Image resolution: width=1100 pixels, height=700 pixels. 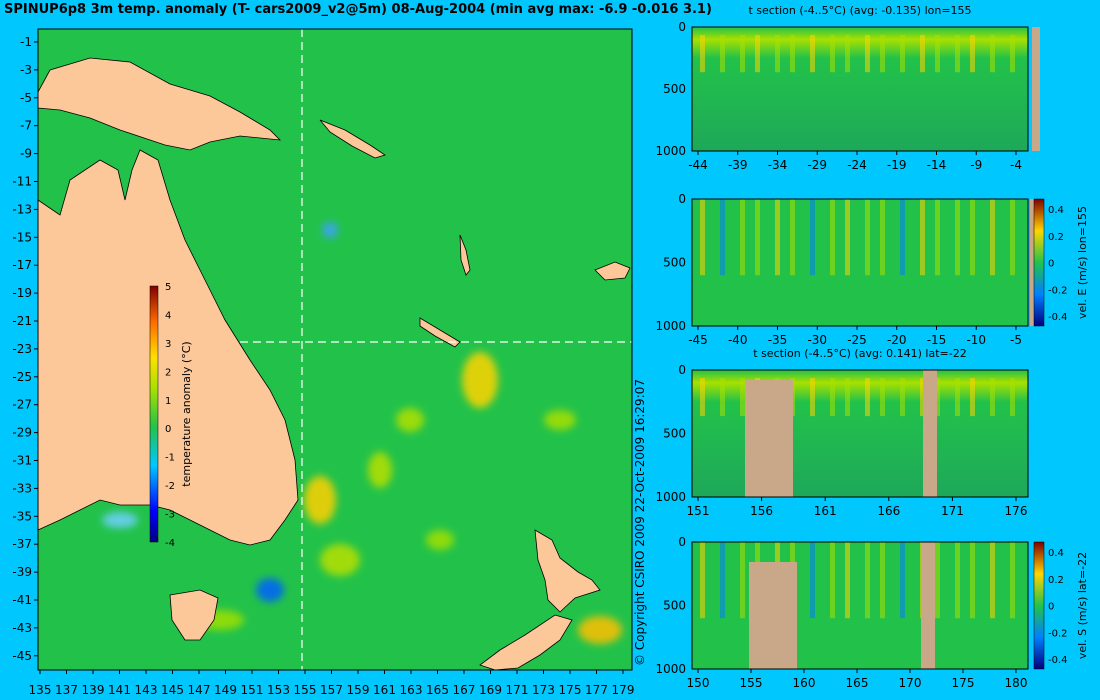 I want to click on section-x-tick-label: -4, so click(x=1016, y=165).